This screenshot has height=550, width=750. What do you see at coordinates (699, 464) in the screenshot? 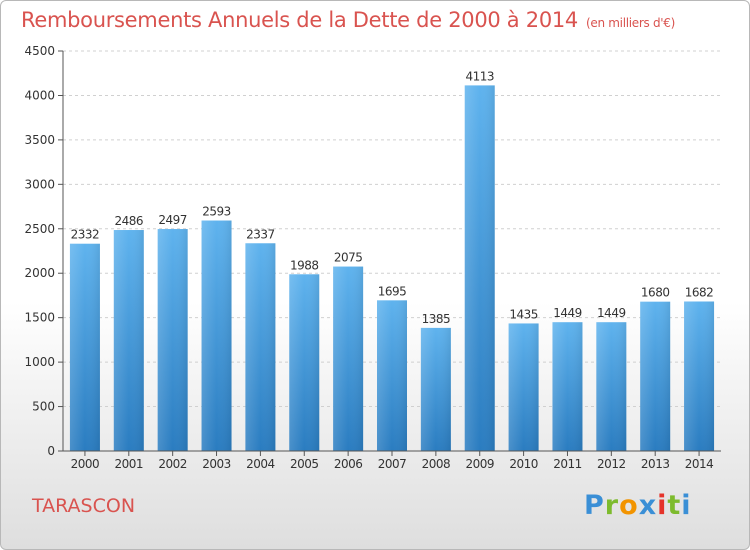
I see `x-tick-label: 2014` at bounding box center [699, 464].